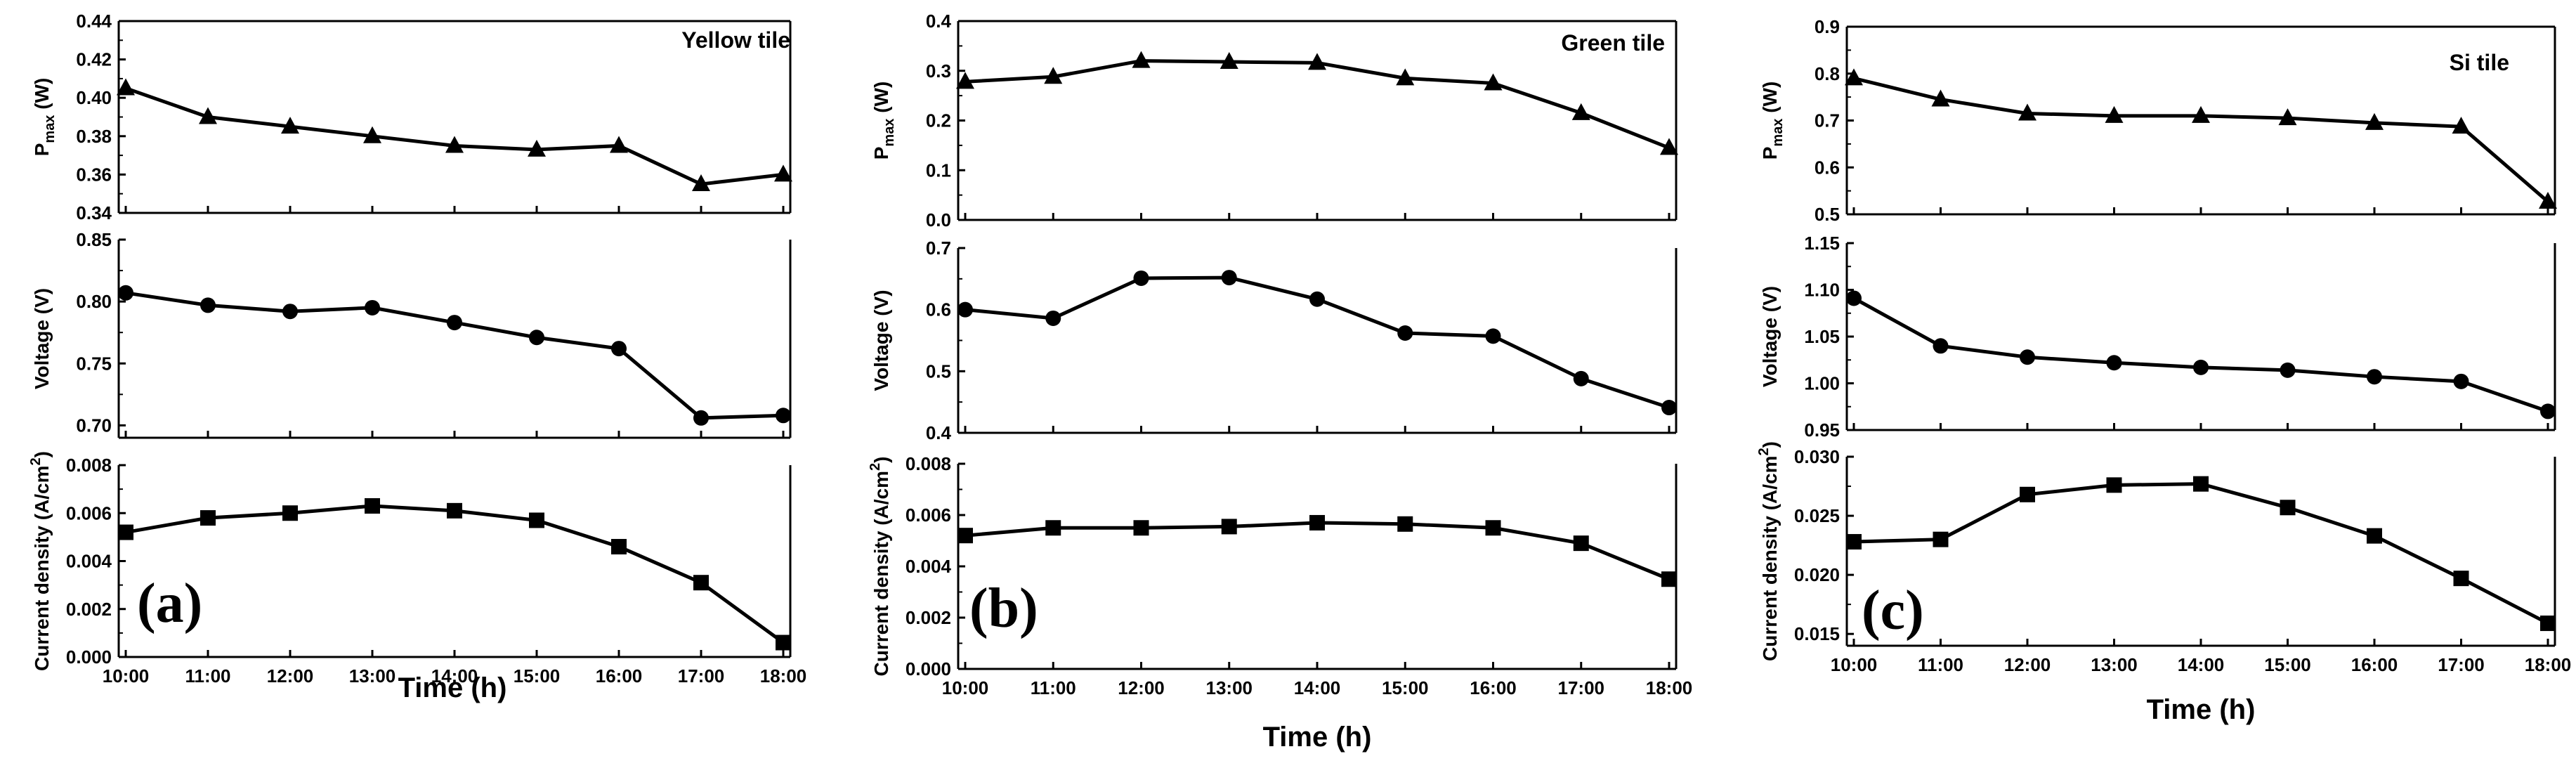 This screenshot has width=2576, height=768. I want to click on y-tick-label: 0.2, so click(939, 120).